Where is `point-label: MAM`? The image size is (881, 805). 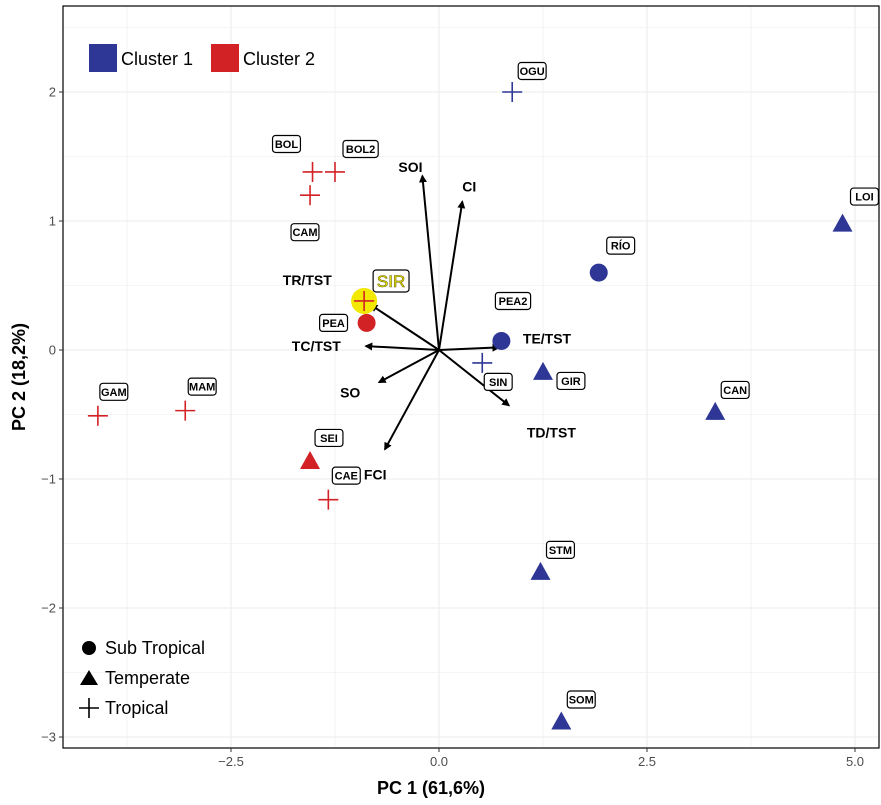 point-label: MAM is located at coordinates (202, 388).